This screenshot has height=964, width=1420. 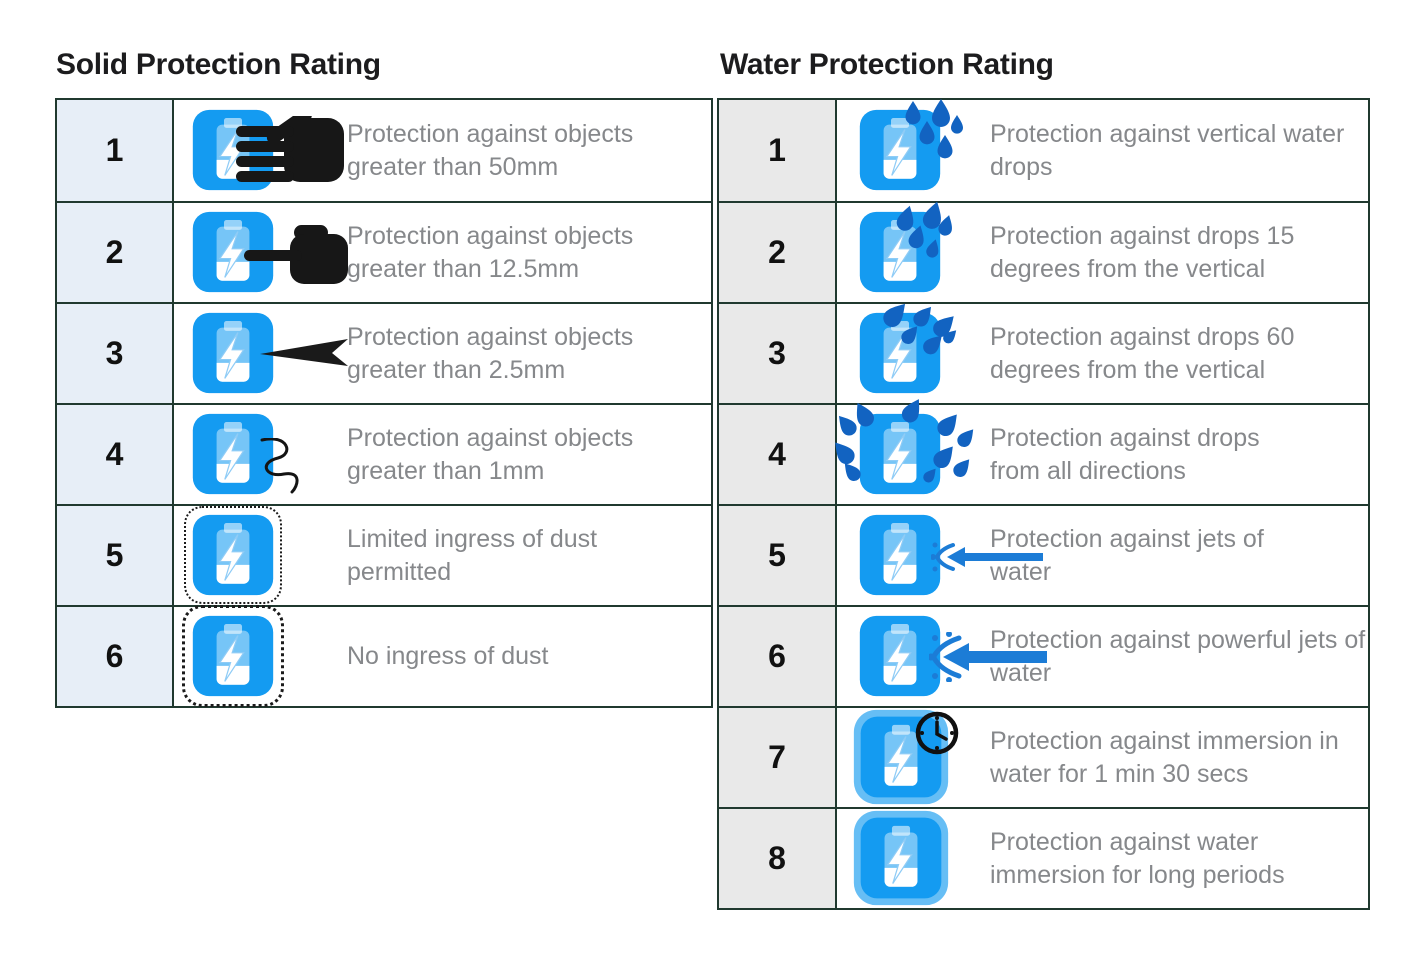 I want to click on table-row: 5 Limited ingress of dust permitted, so click(x=384, y=554).